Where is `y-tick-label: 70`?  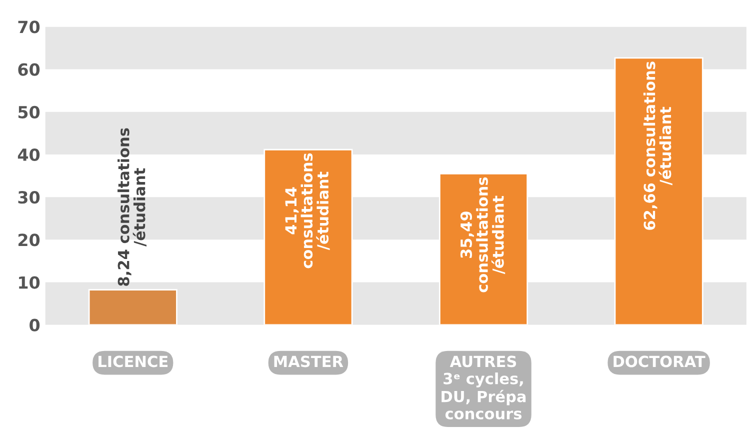 y-tick-label: 70 is located at coordinates (29, 27).